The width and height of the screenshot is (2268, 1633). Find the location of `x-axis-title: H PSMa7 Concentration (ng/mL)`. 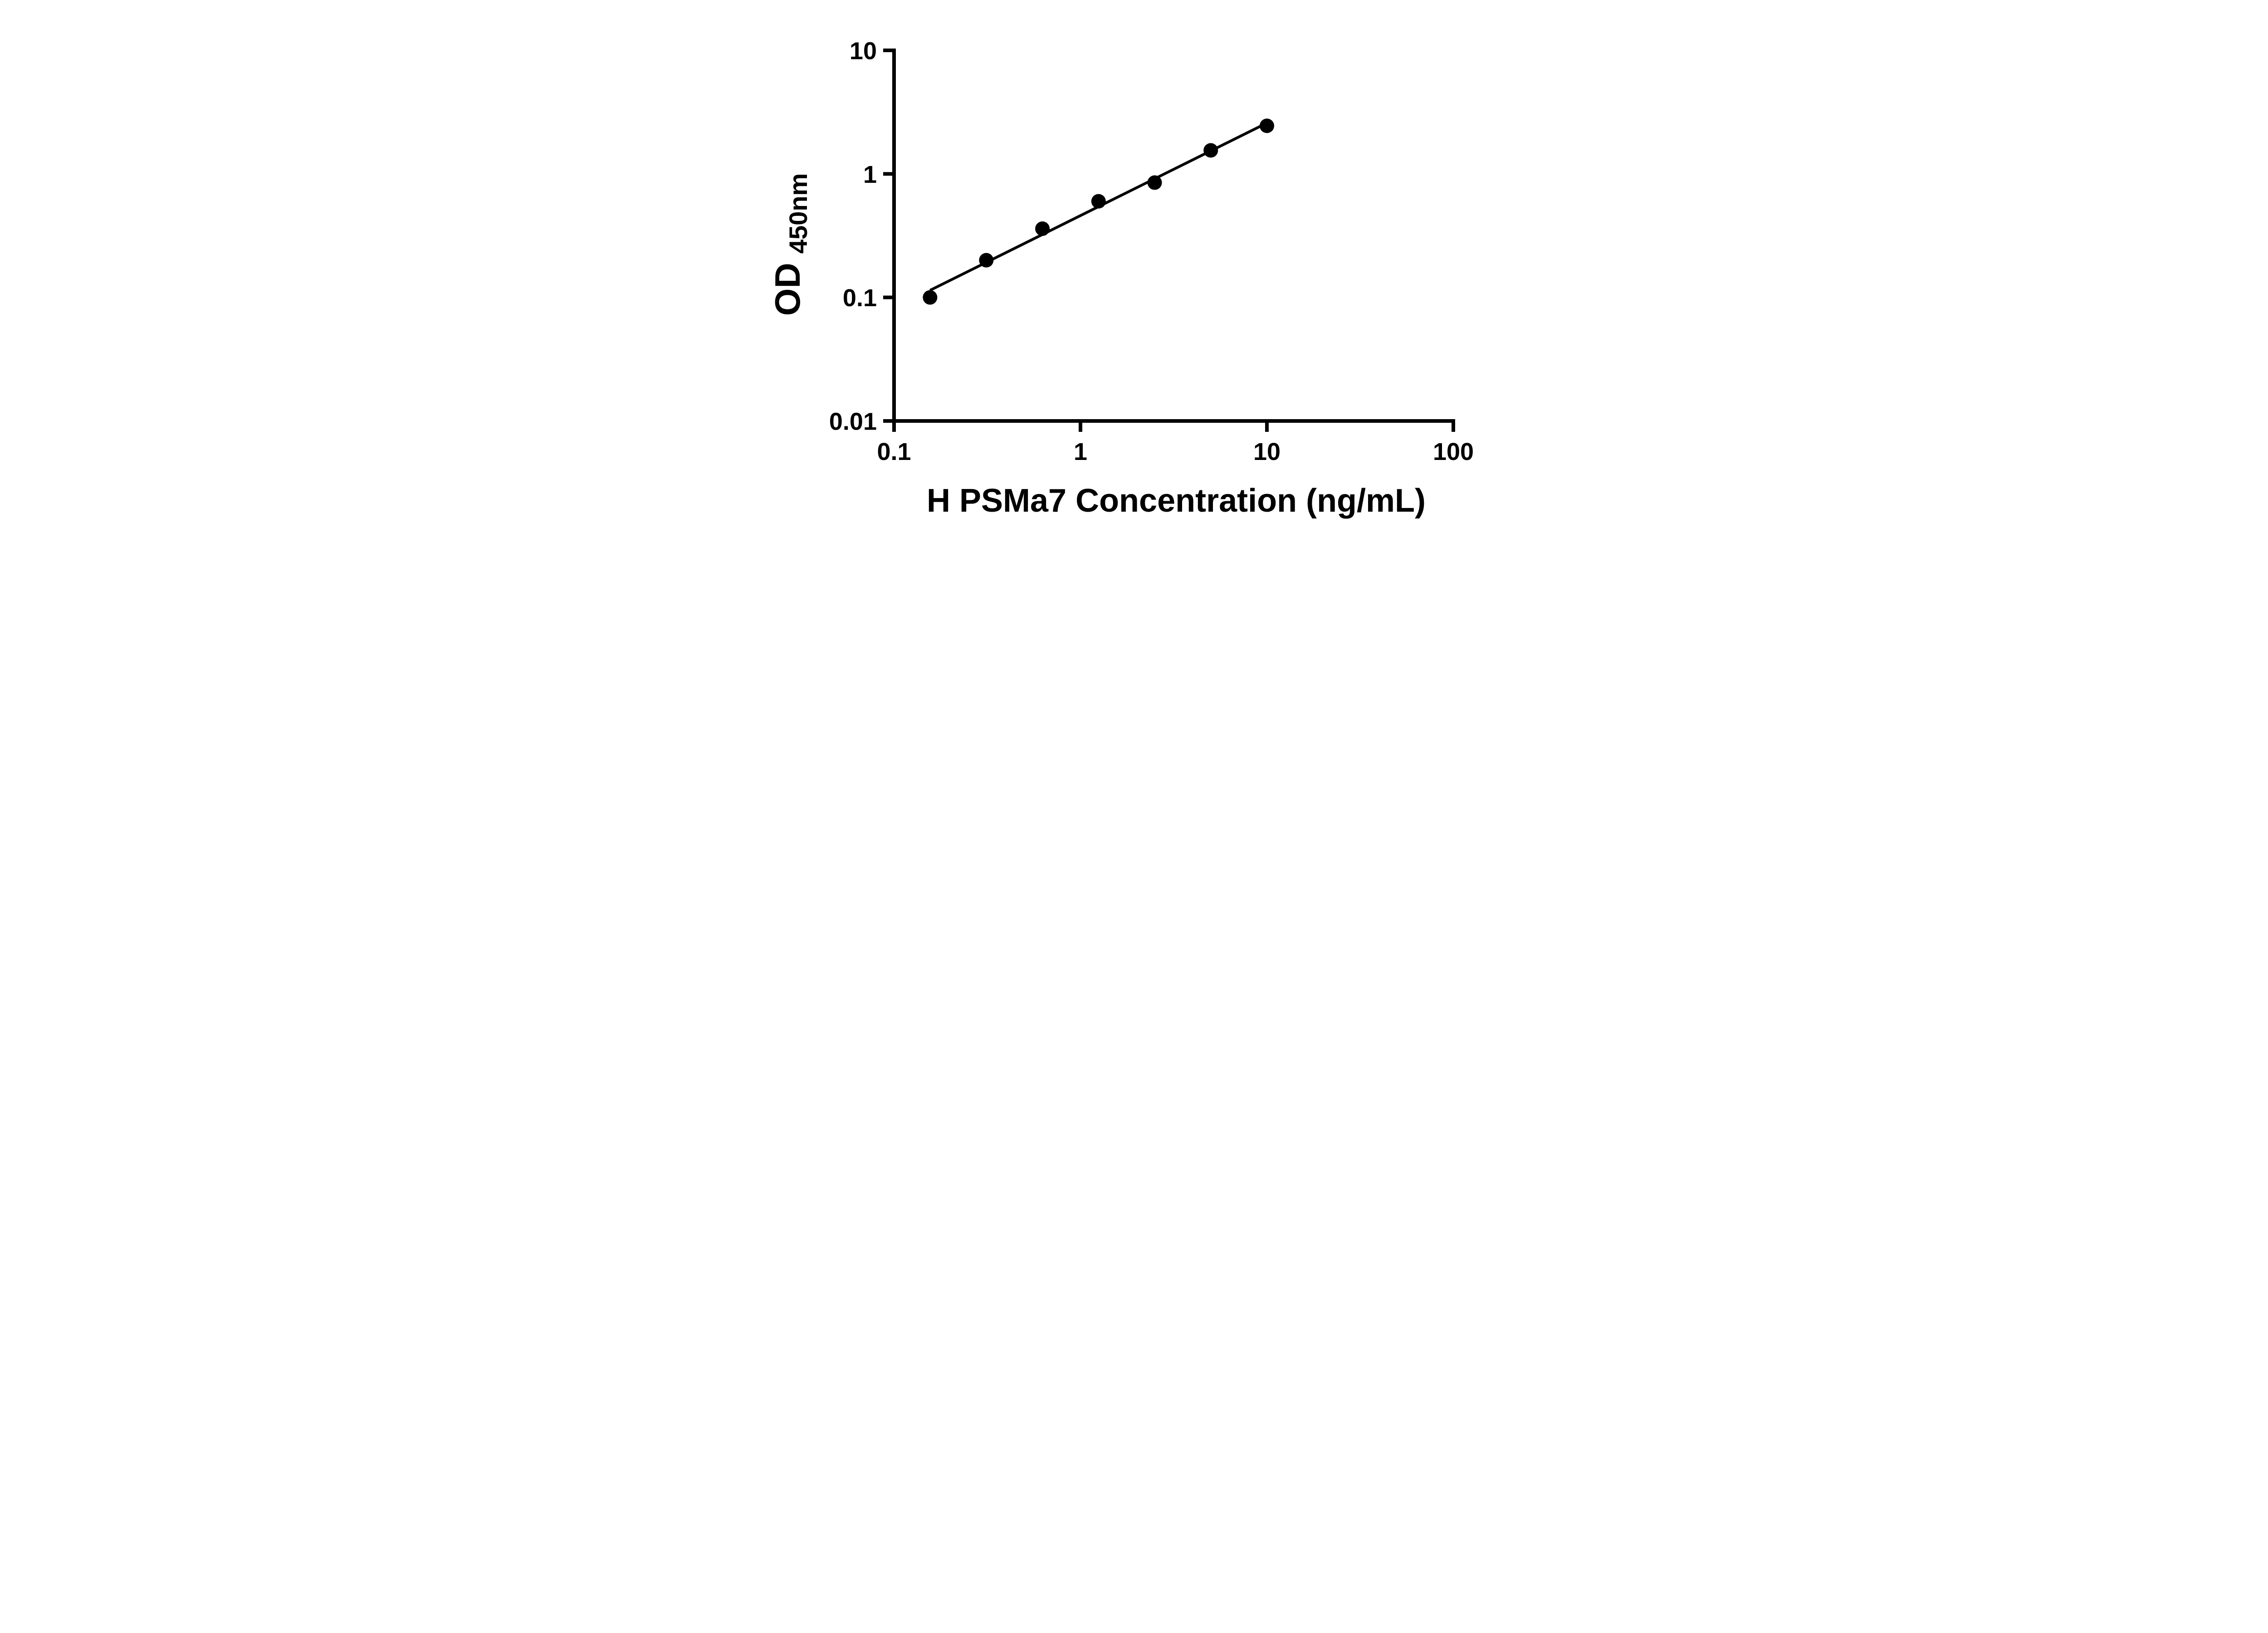

x-axis-title: H PSMa7 Concentration (ng/mL) is located at coordinates (1176, 501).